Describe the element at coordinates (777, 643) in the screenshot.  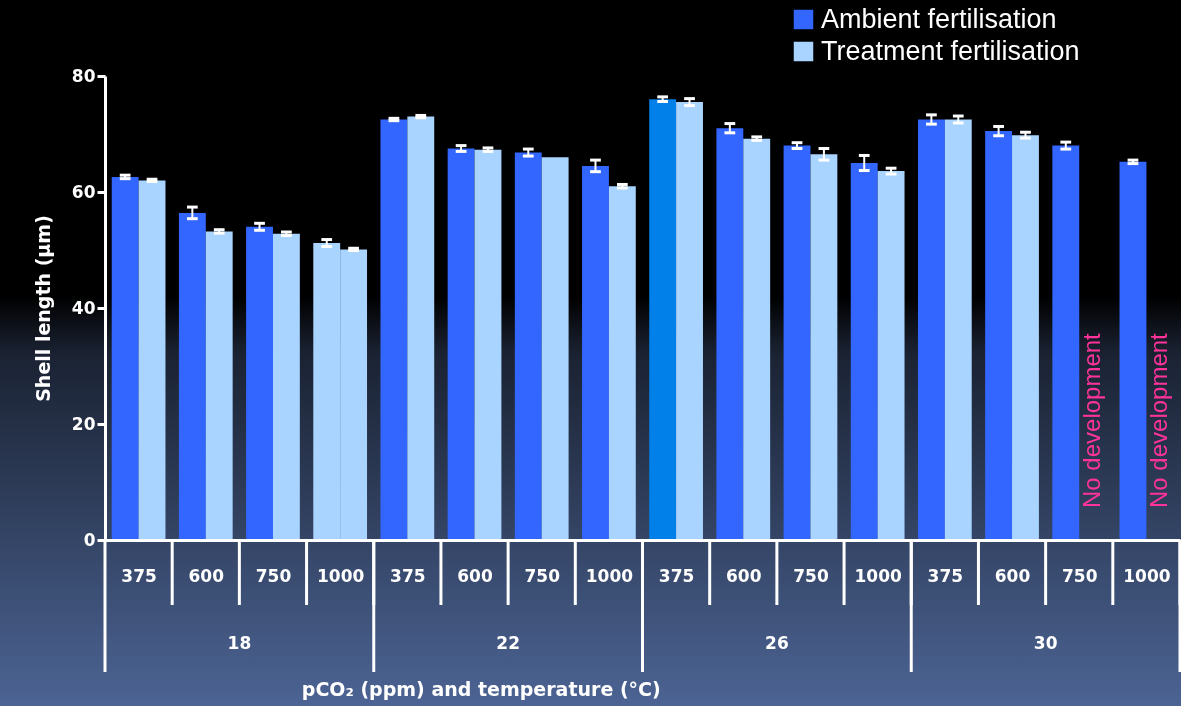
I see `text: 26` at that location.